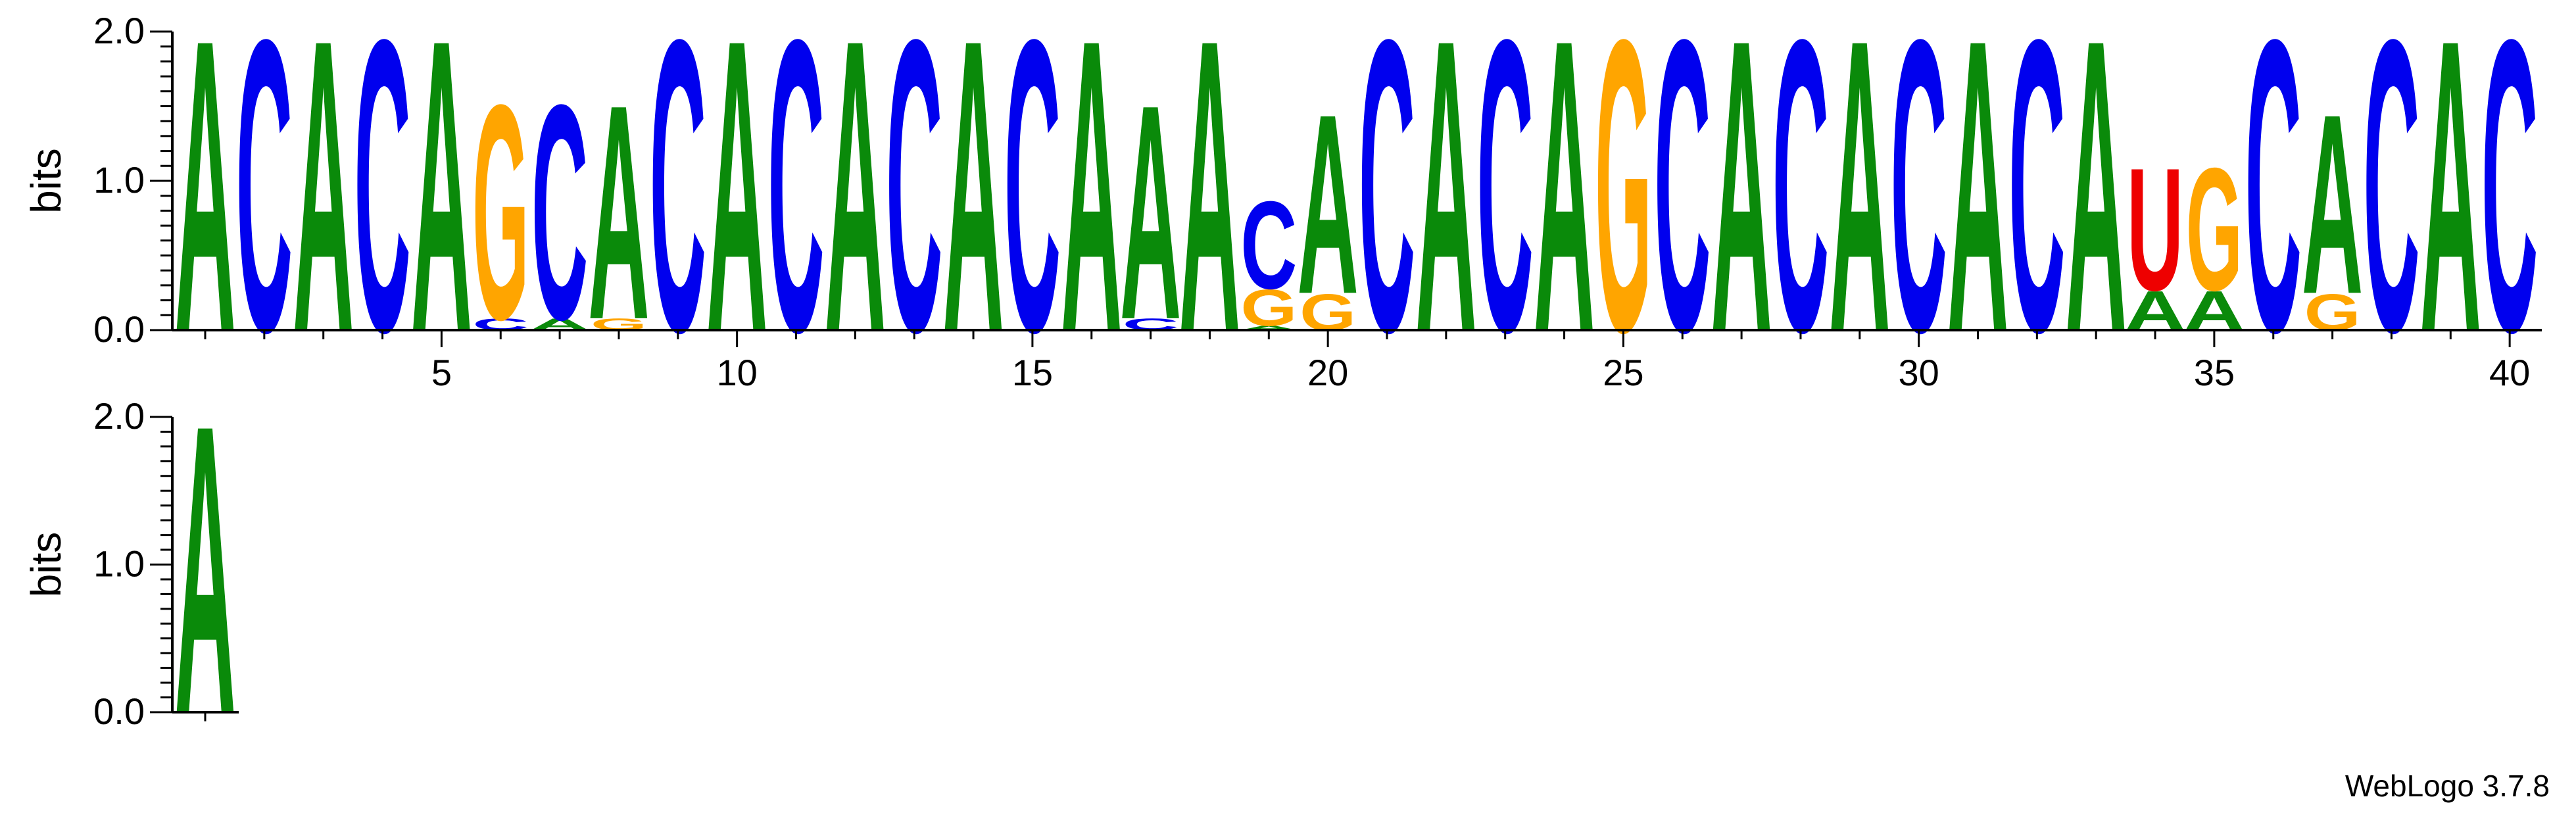 Image resolution: width=2576 pixels, height=822 pixels. I want to click on x-tick-label: 30, so click(1919, 372).